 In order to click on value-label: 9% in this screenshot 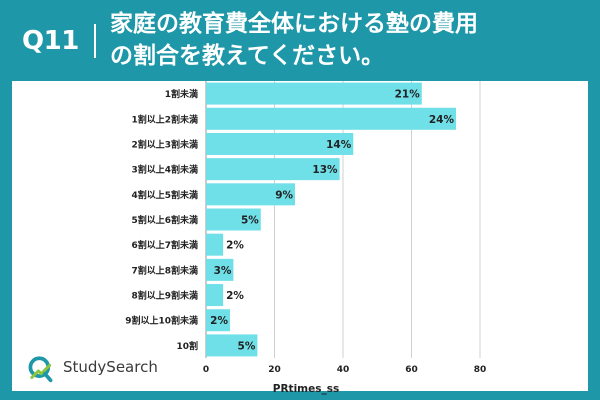, I will do `click(284, 195)`.